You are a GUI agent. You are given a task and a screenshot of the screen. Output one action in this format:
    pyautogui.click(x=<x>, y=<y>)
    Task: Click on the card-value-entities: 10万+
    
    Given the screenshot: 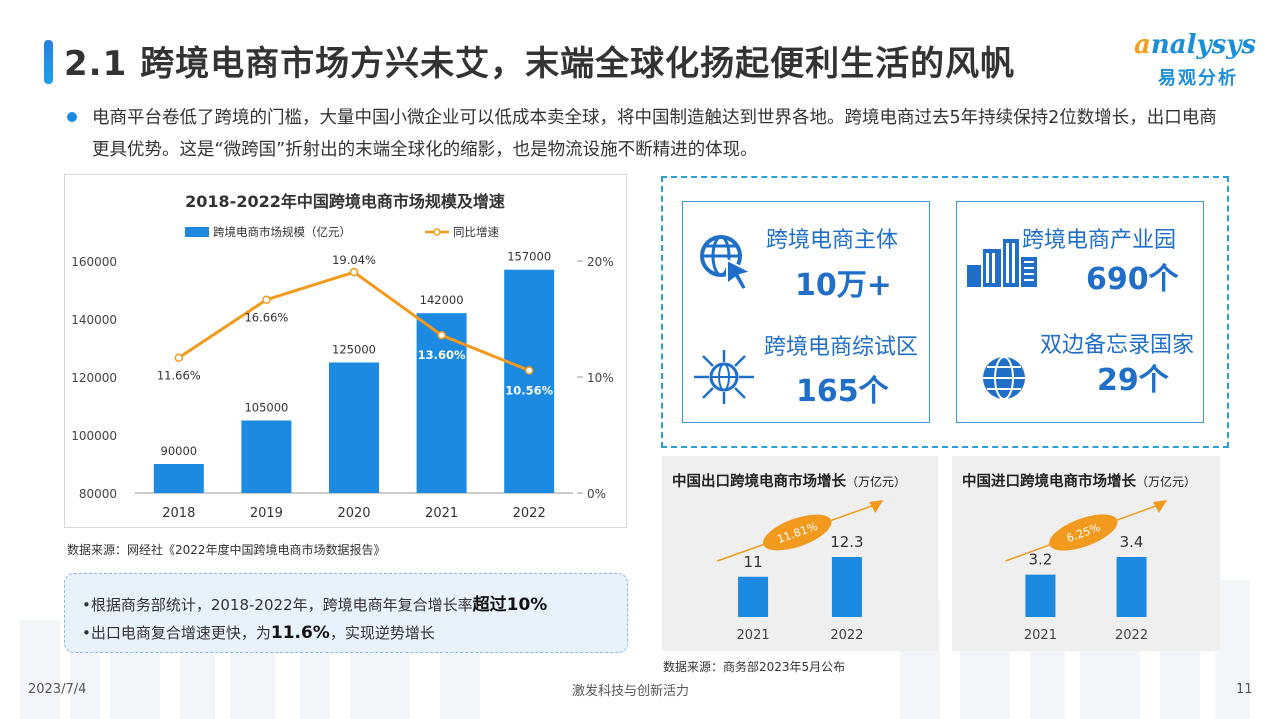 What is the action you would take?
    pyautogui.click(x=843, y=285)
    